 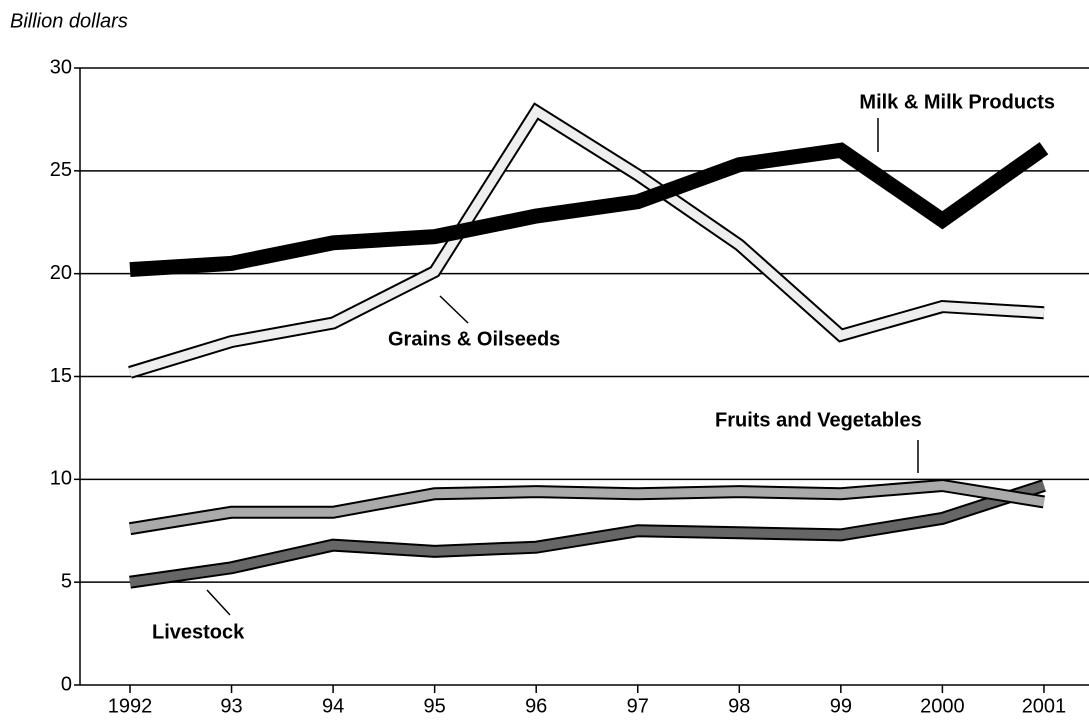 I want to click on y-tick-label: 10, so click(x=61, y=479).